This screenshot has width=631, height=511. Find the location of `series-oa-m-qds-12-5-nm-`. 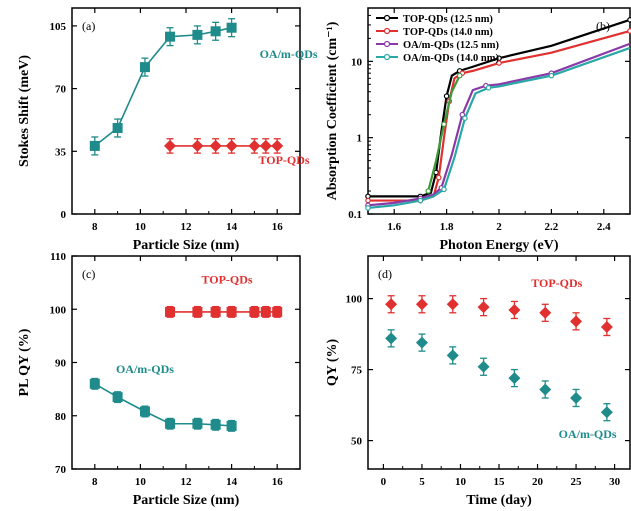

series-oa-m-qds-12-5-nm- is located at coordinates (498, 125).